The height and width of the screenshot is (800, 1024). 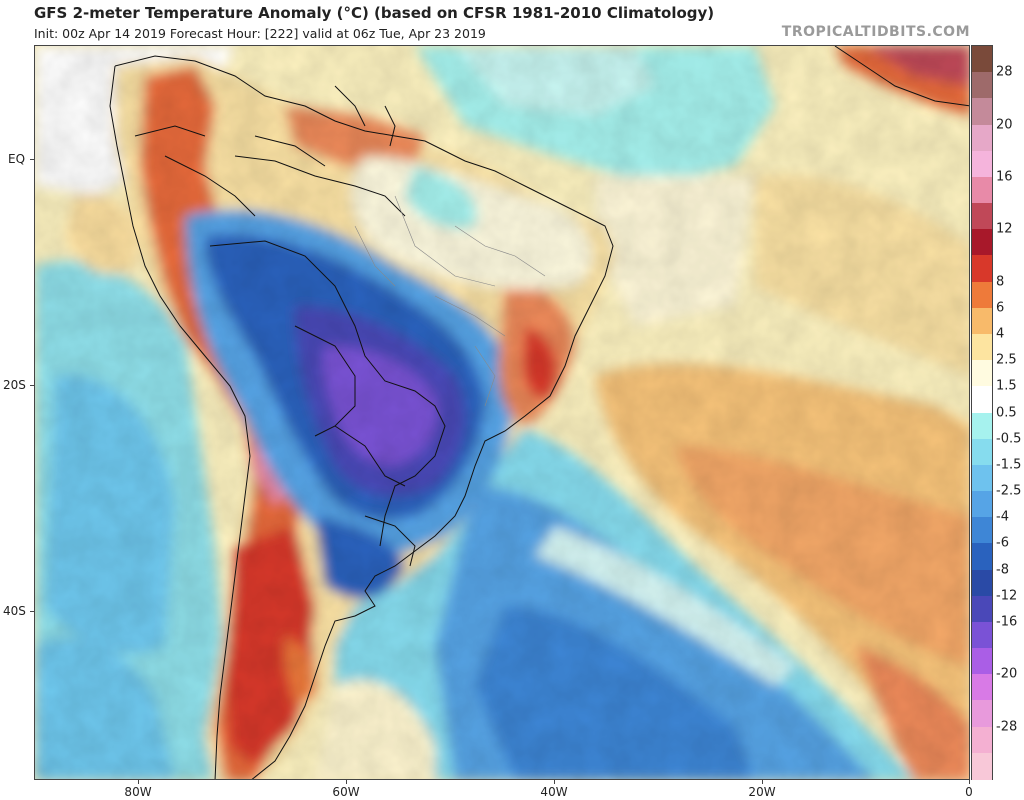 What do you see at coordinates (1002, 517) in the screenshot?
I see `colorbar-label: -4` at bounding box center [1002, 517].